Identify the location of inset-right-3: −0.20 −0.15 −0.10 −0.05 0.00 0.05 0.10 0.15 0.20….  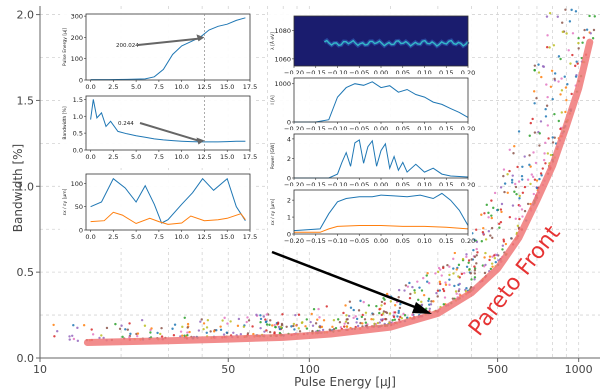
(371, 163).